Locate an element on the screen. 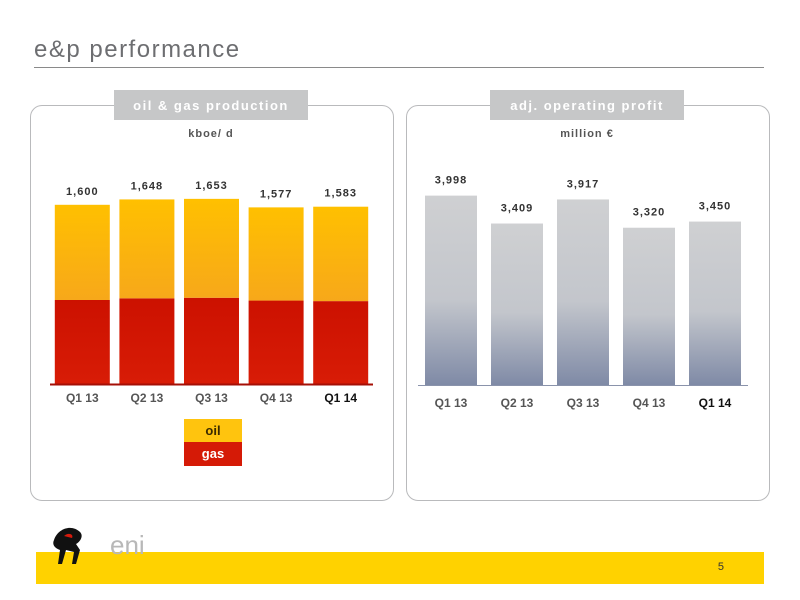 The width and height of the screenshot is (800, 600). x-tick-label-profit-2: Q3 13 is located at coordinates (583, 403).